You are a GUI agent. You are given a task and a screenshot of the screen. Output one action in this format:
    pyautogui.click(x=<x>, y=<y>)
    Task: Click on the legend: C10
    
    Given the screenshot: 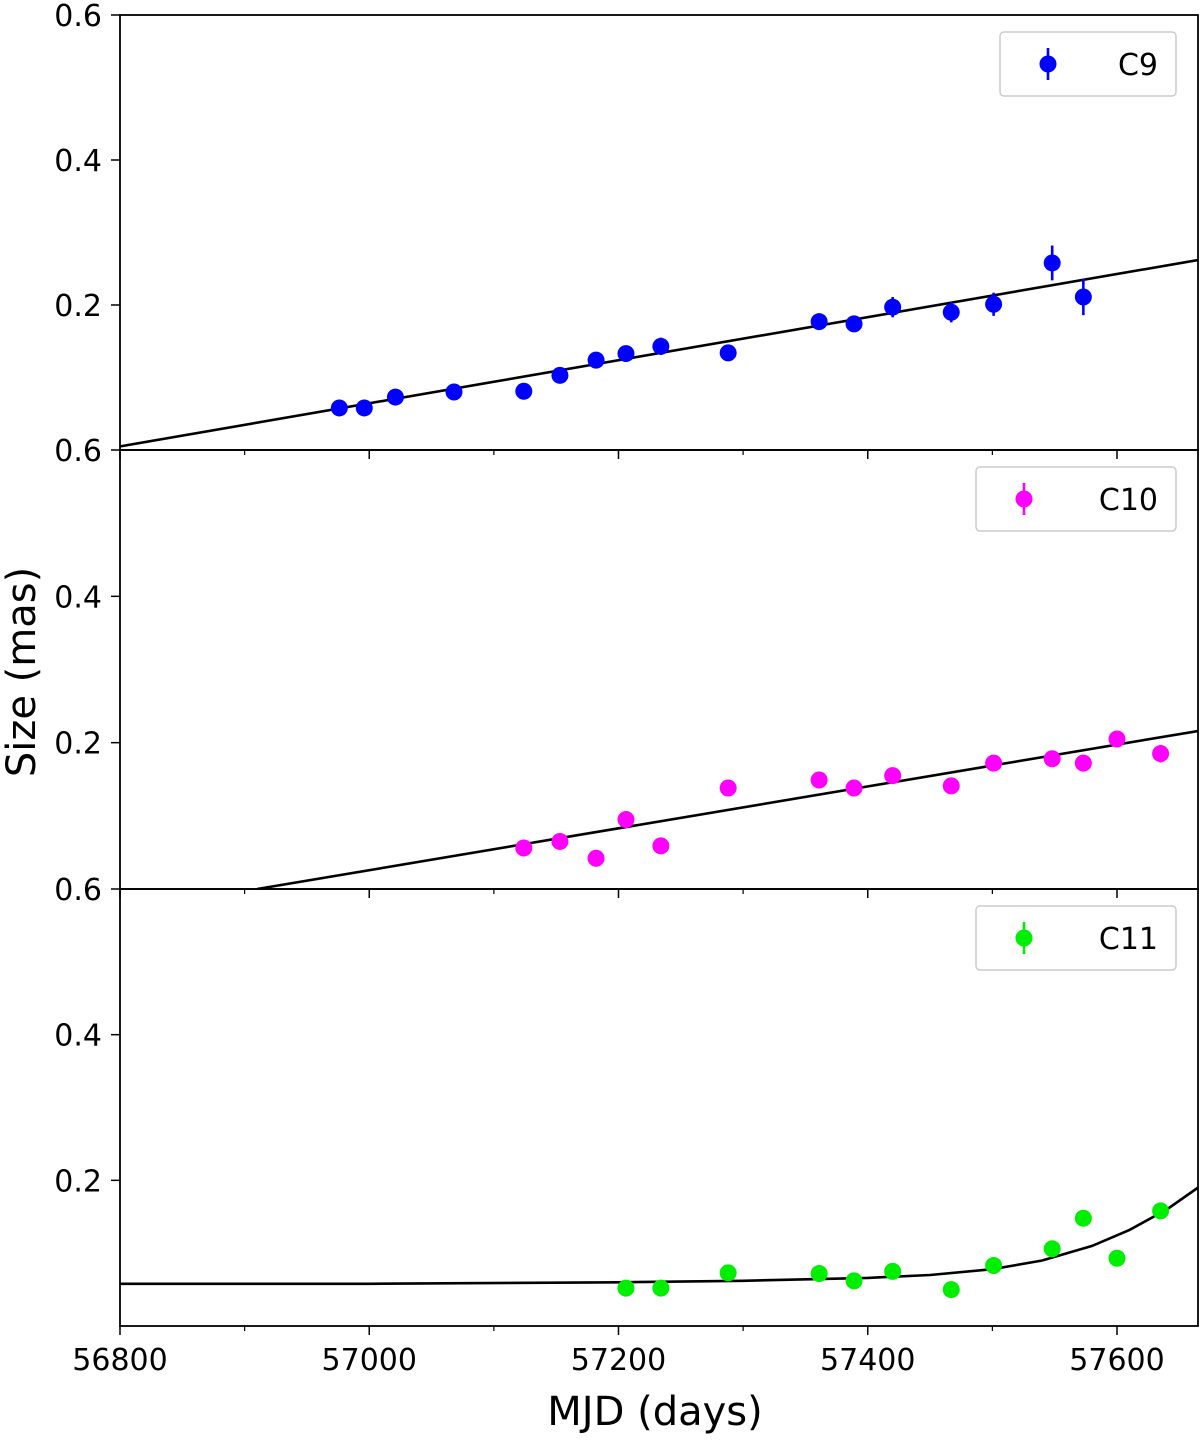 What is the action you would take?
    pyautogui.click(x=1076, y=499)
    